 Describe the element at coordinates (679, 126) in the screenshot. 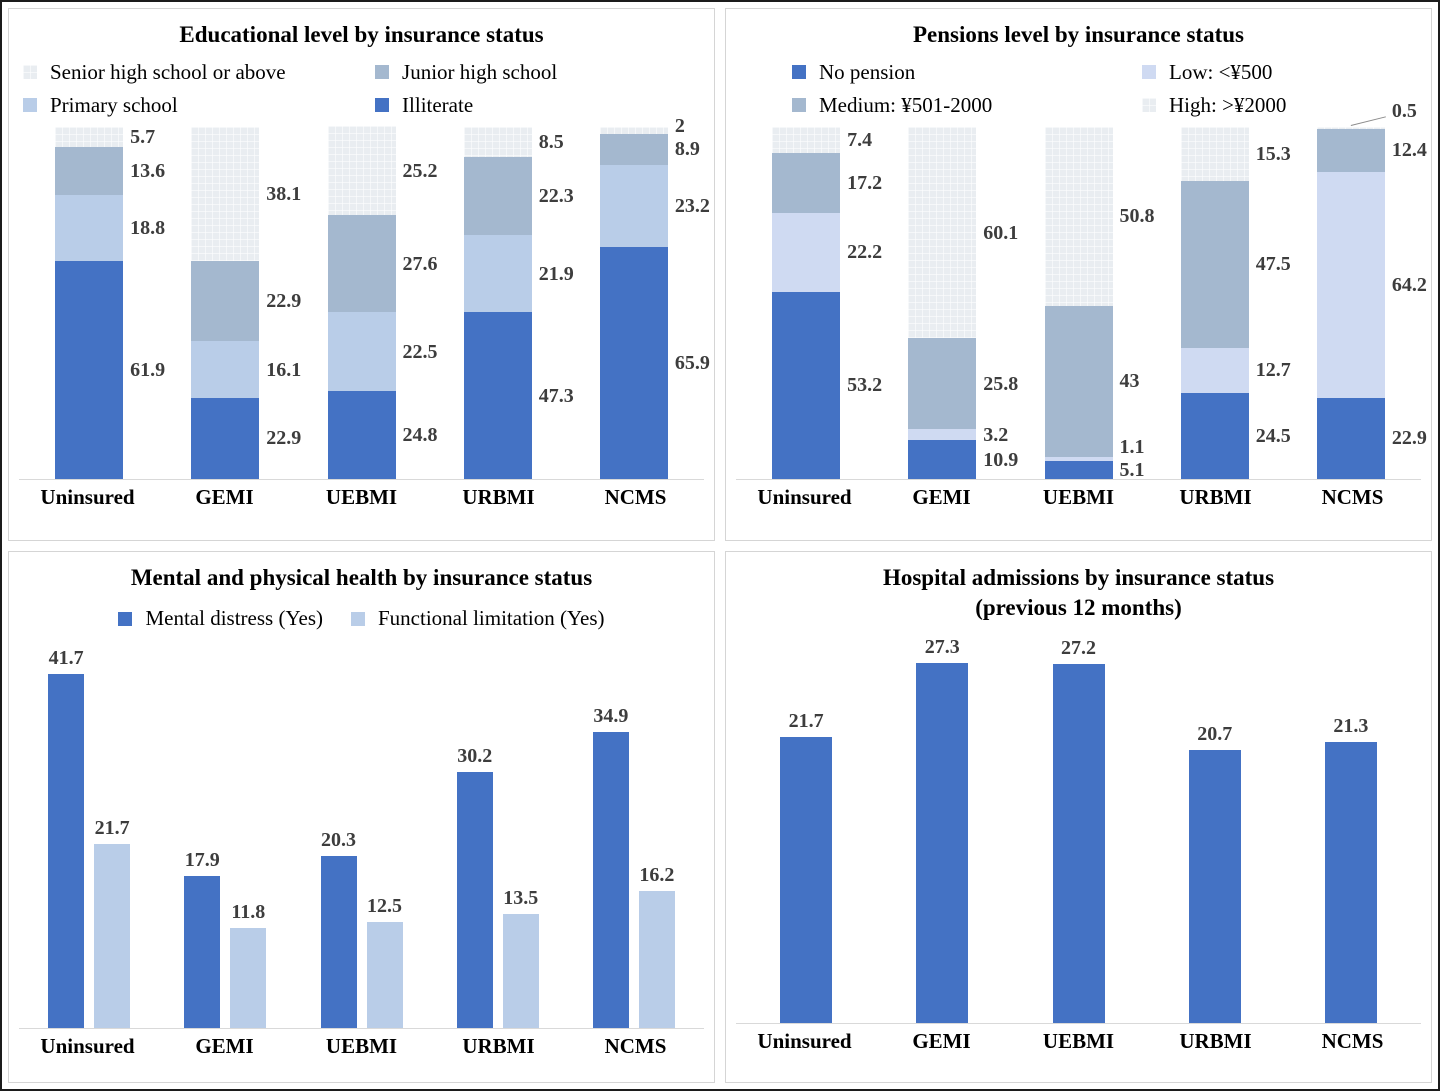

I see `bar-value-label: 2` at that location.